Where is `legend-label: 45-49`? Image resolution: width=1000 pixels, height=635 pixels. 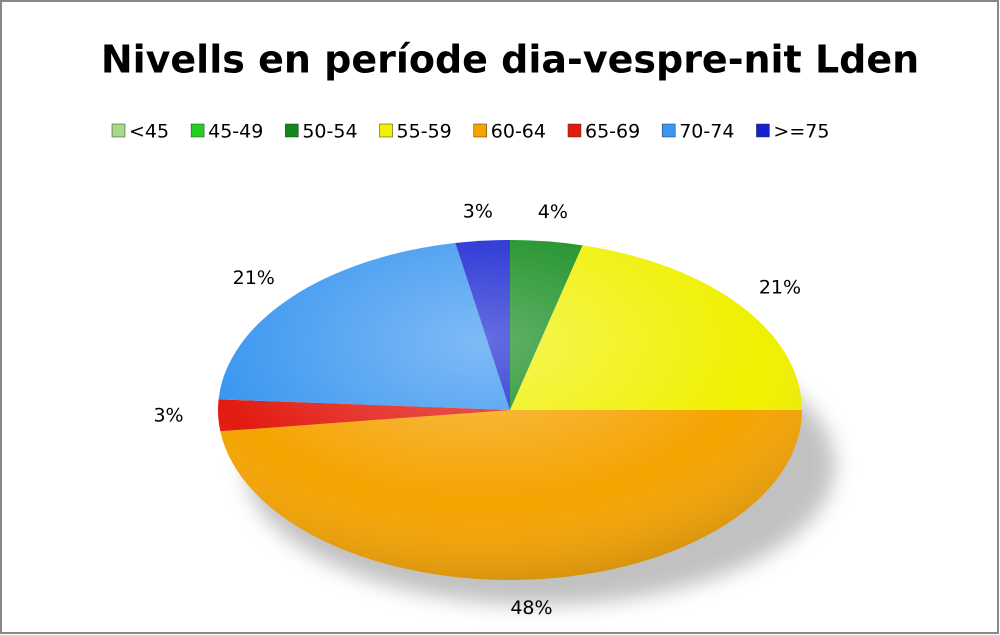 legend-label: 45-49 is located at coordinates (235, 132).